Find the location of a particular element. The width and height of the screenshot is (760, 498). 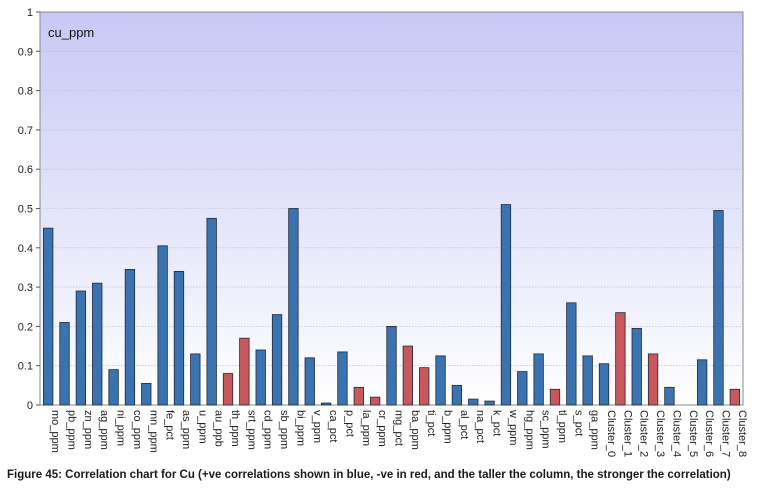

bar-cd_ppm is located at coordinates (260, 377).